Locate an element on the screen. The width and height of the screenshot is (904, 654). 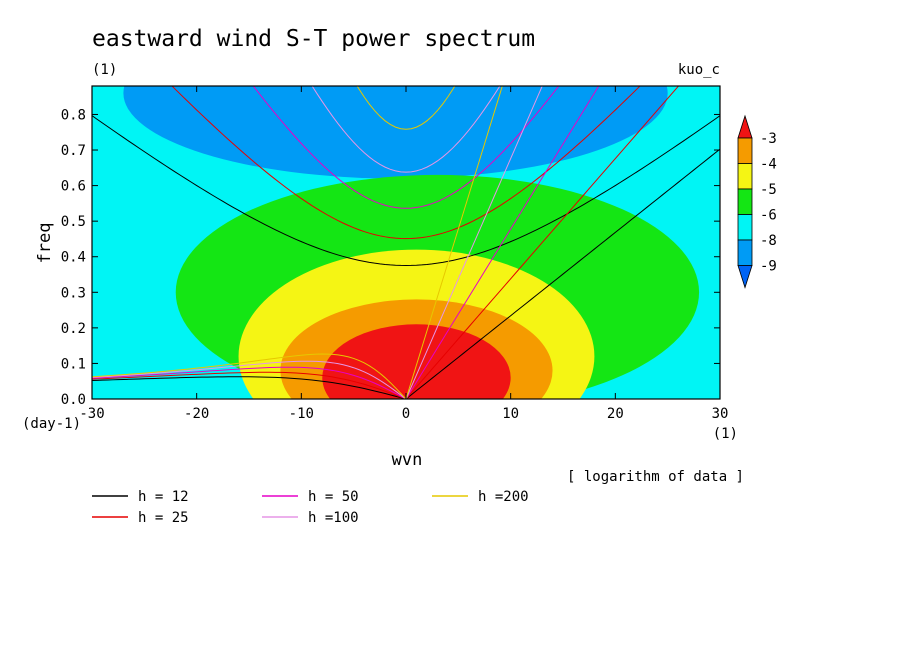
colorbar-label: -9 is located at coordinates (768, 267).